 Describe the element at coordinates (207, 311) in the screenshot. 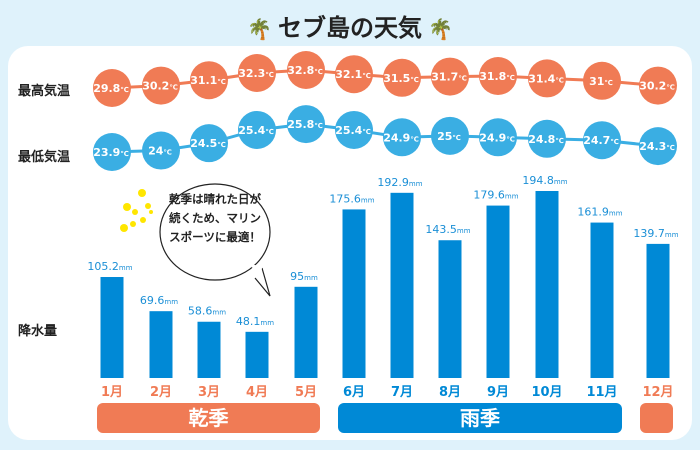

I see `rain-value-label: 58.6mm` at that location.